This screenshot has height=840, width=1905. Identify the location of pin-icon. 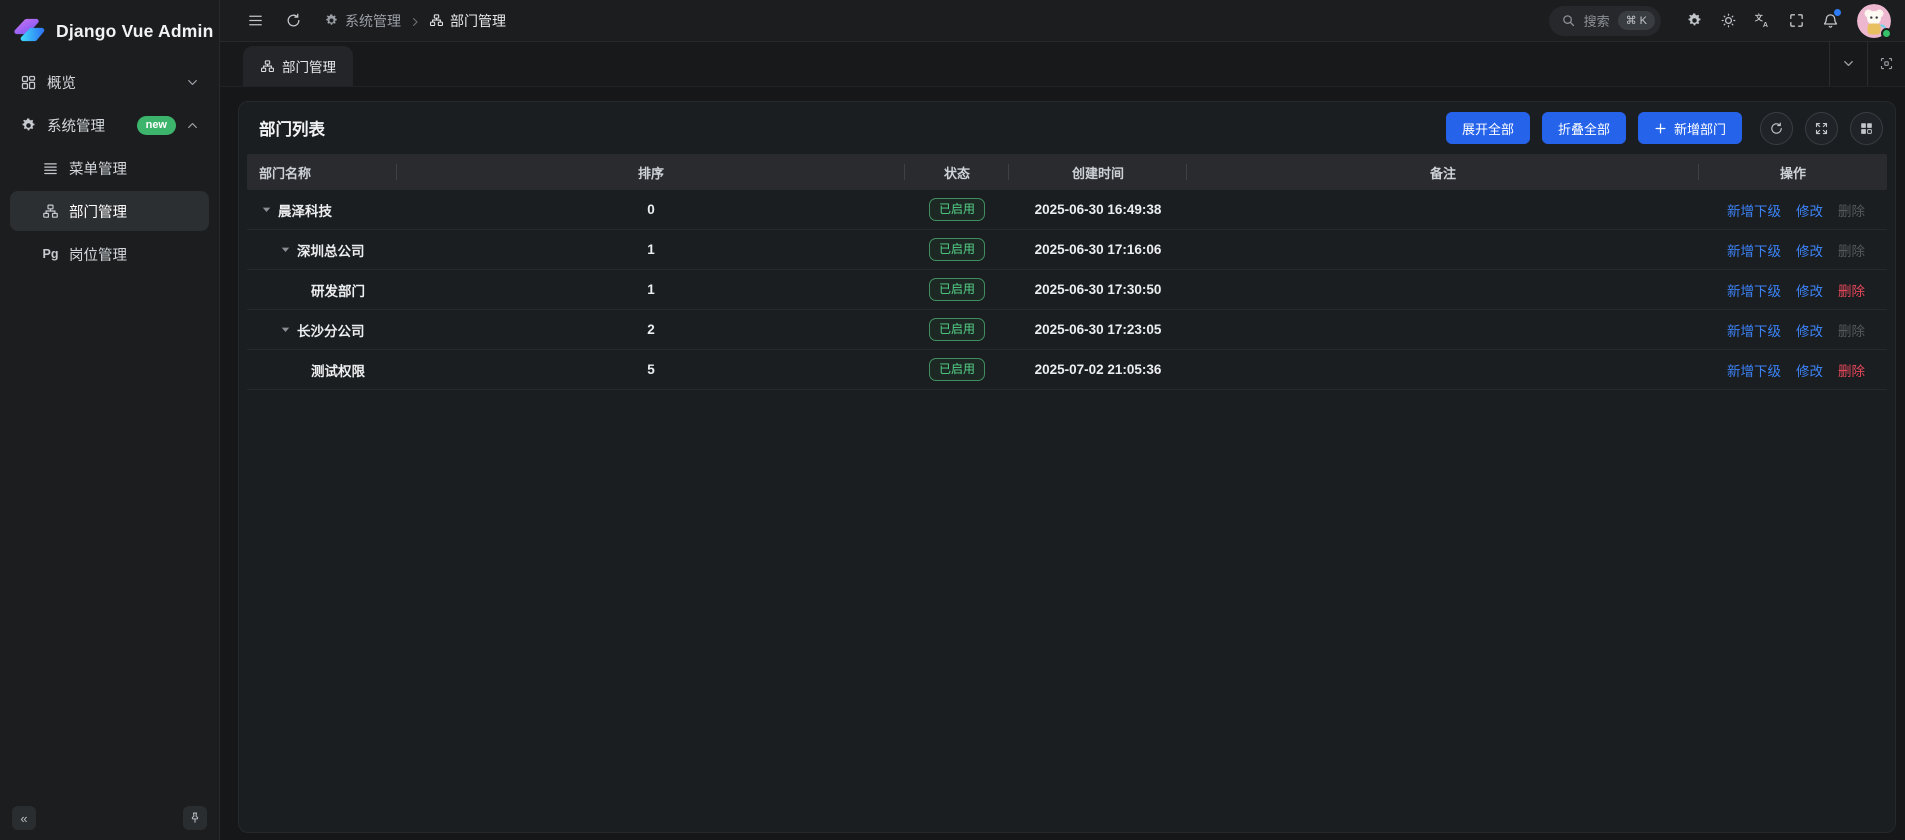
(195, 817).